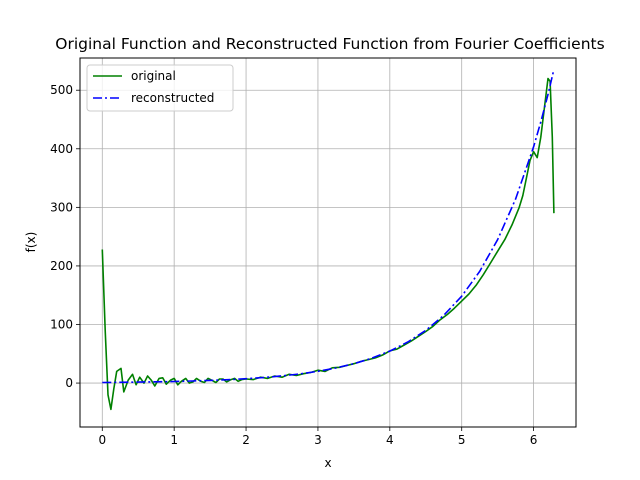 The image size is (640, 480). I want to click on x-tick-label: 3, so click(318, 440).